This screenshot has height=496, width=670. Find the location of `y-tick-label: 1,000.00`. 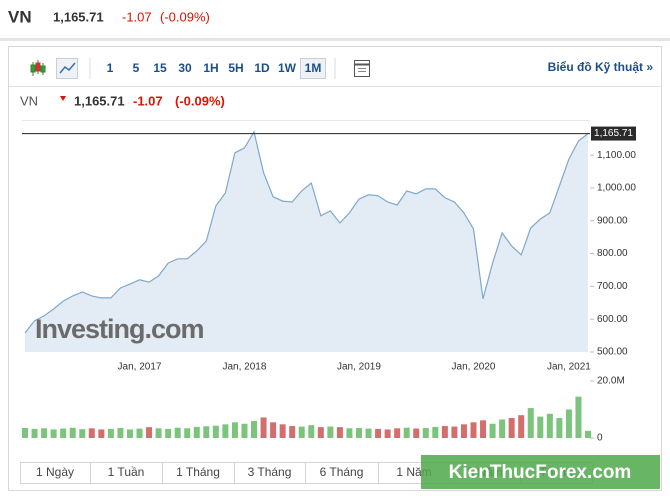

y-tick-label: 1,000.00 is located at coordinates (616, 188).